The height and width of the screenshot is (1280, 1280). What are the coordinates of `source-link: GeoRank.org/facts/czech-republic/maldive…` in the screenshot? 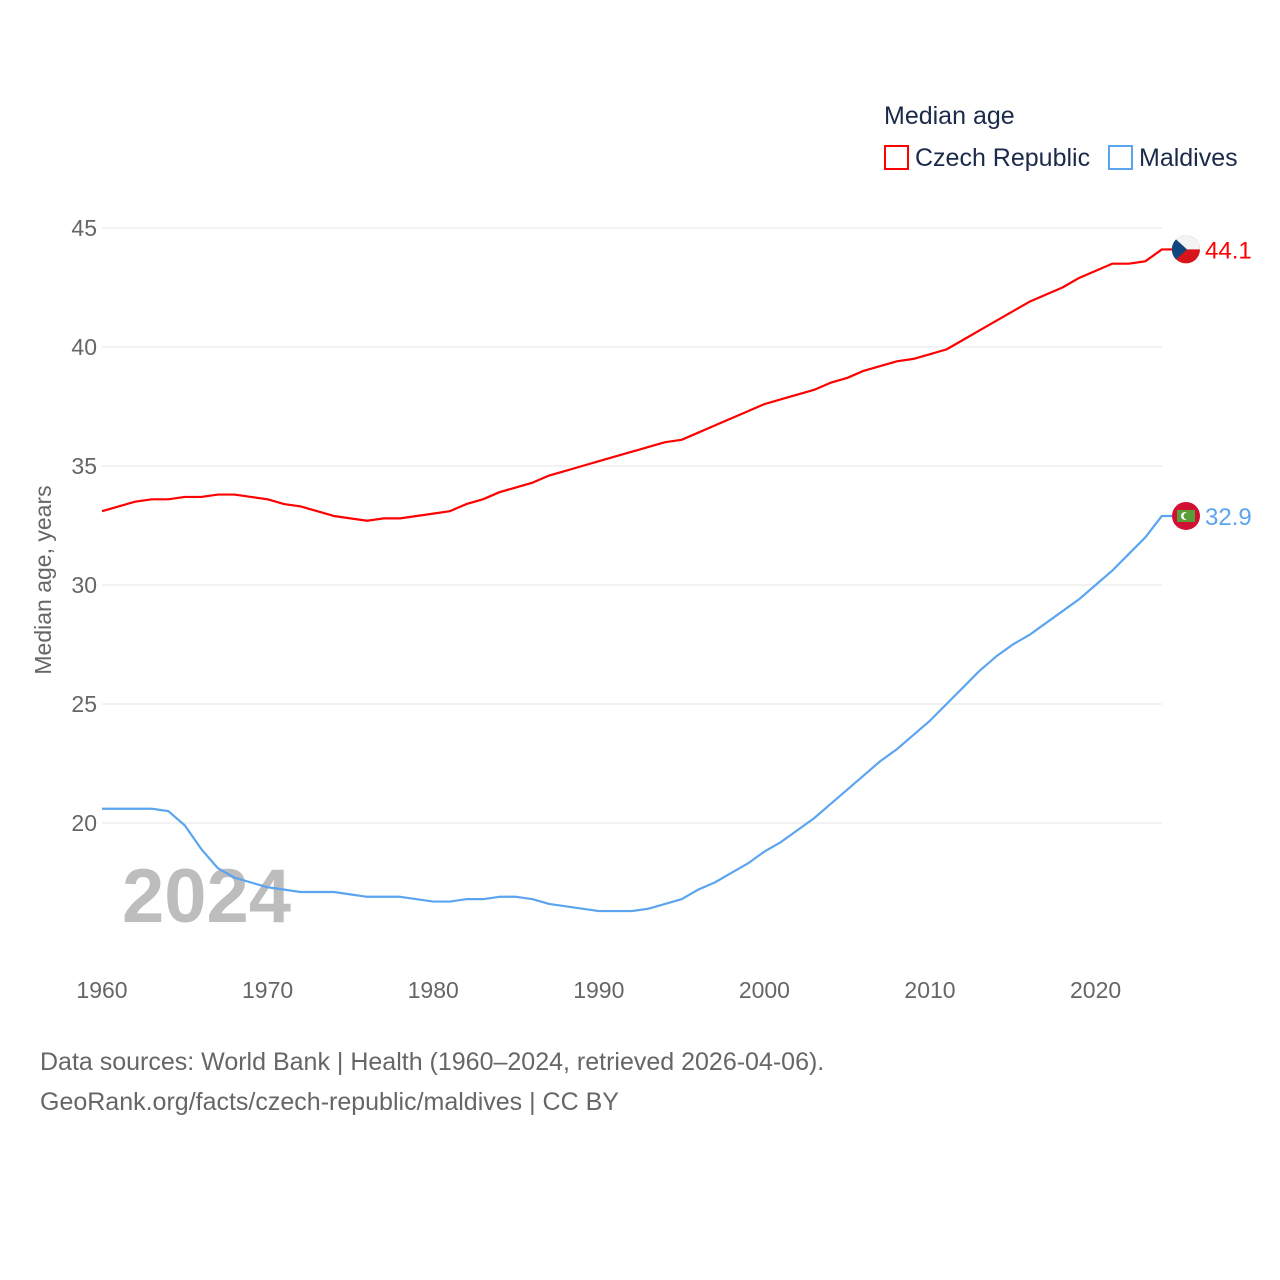 It's located at (329, 1102).